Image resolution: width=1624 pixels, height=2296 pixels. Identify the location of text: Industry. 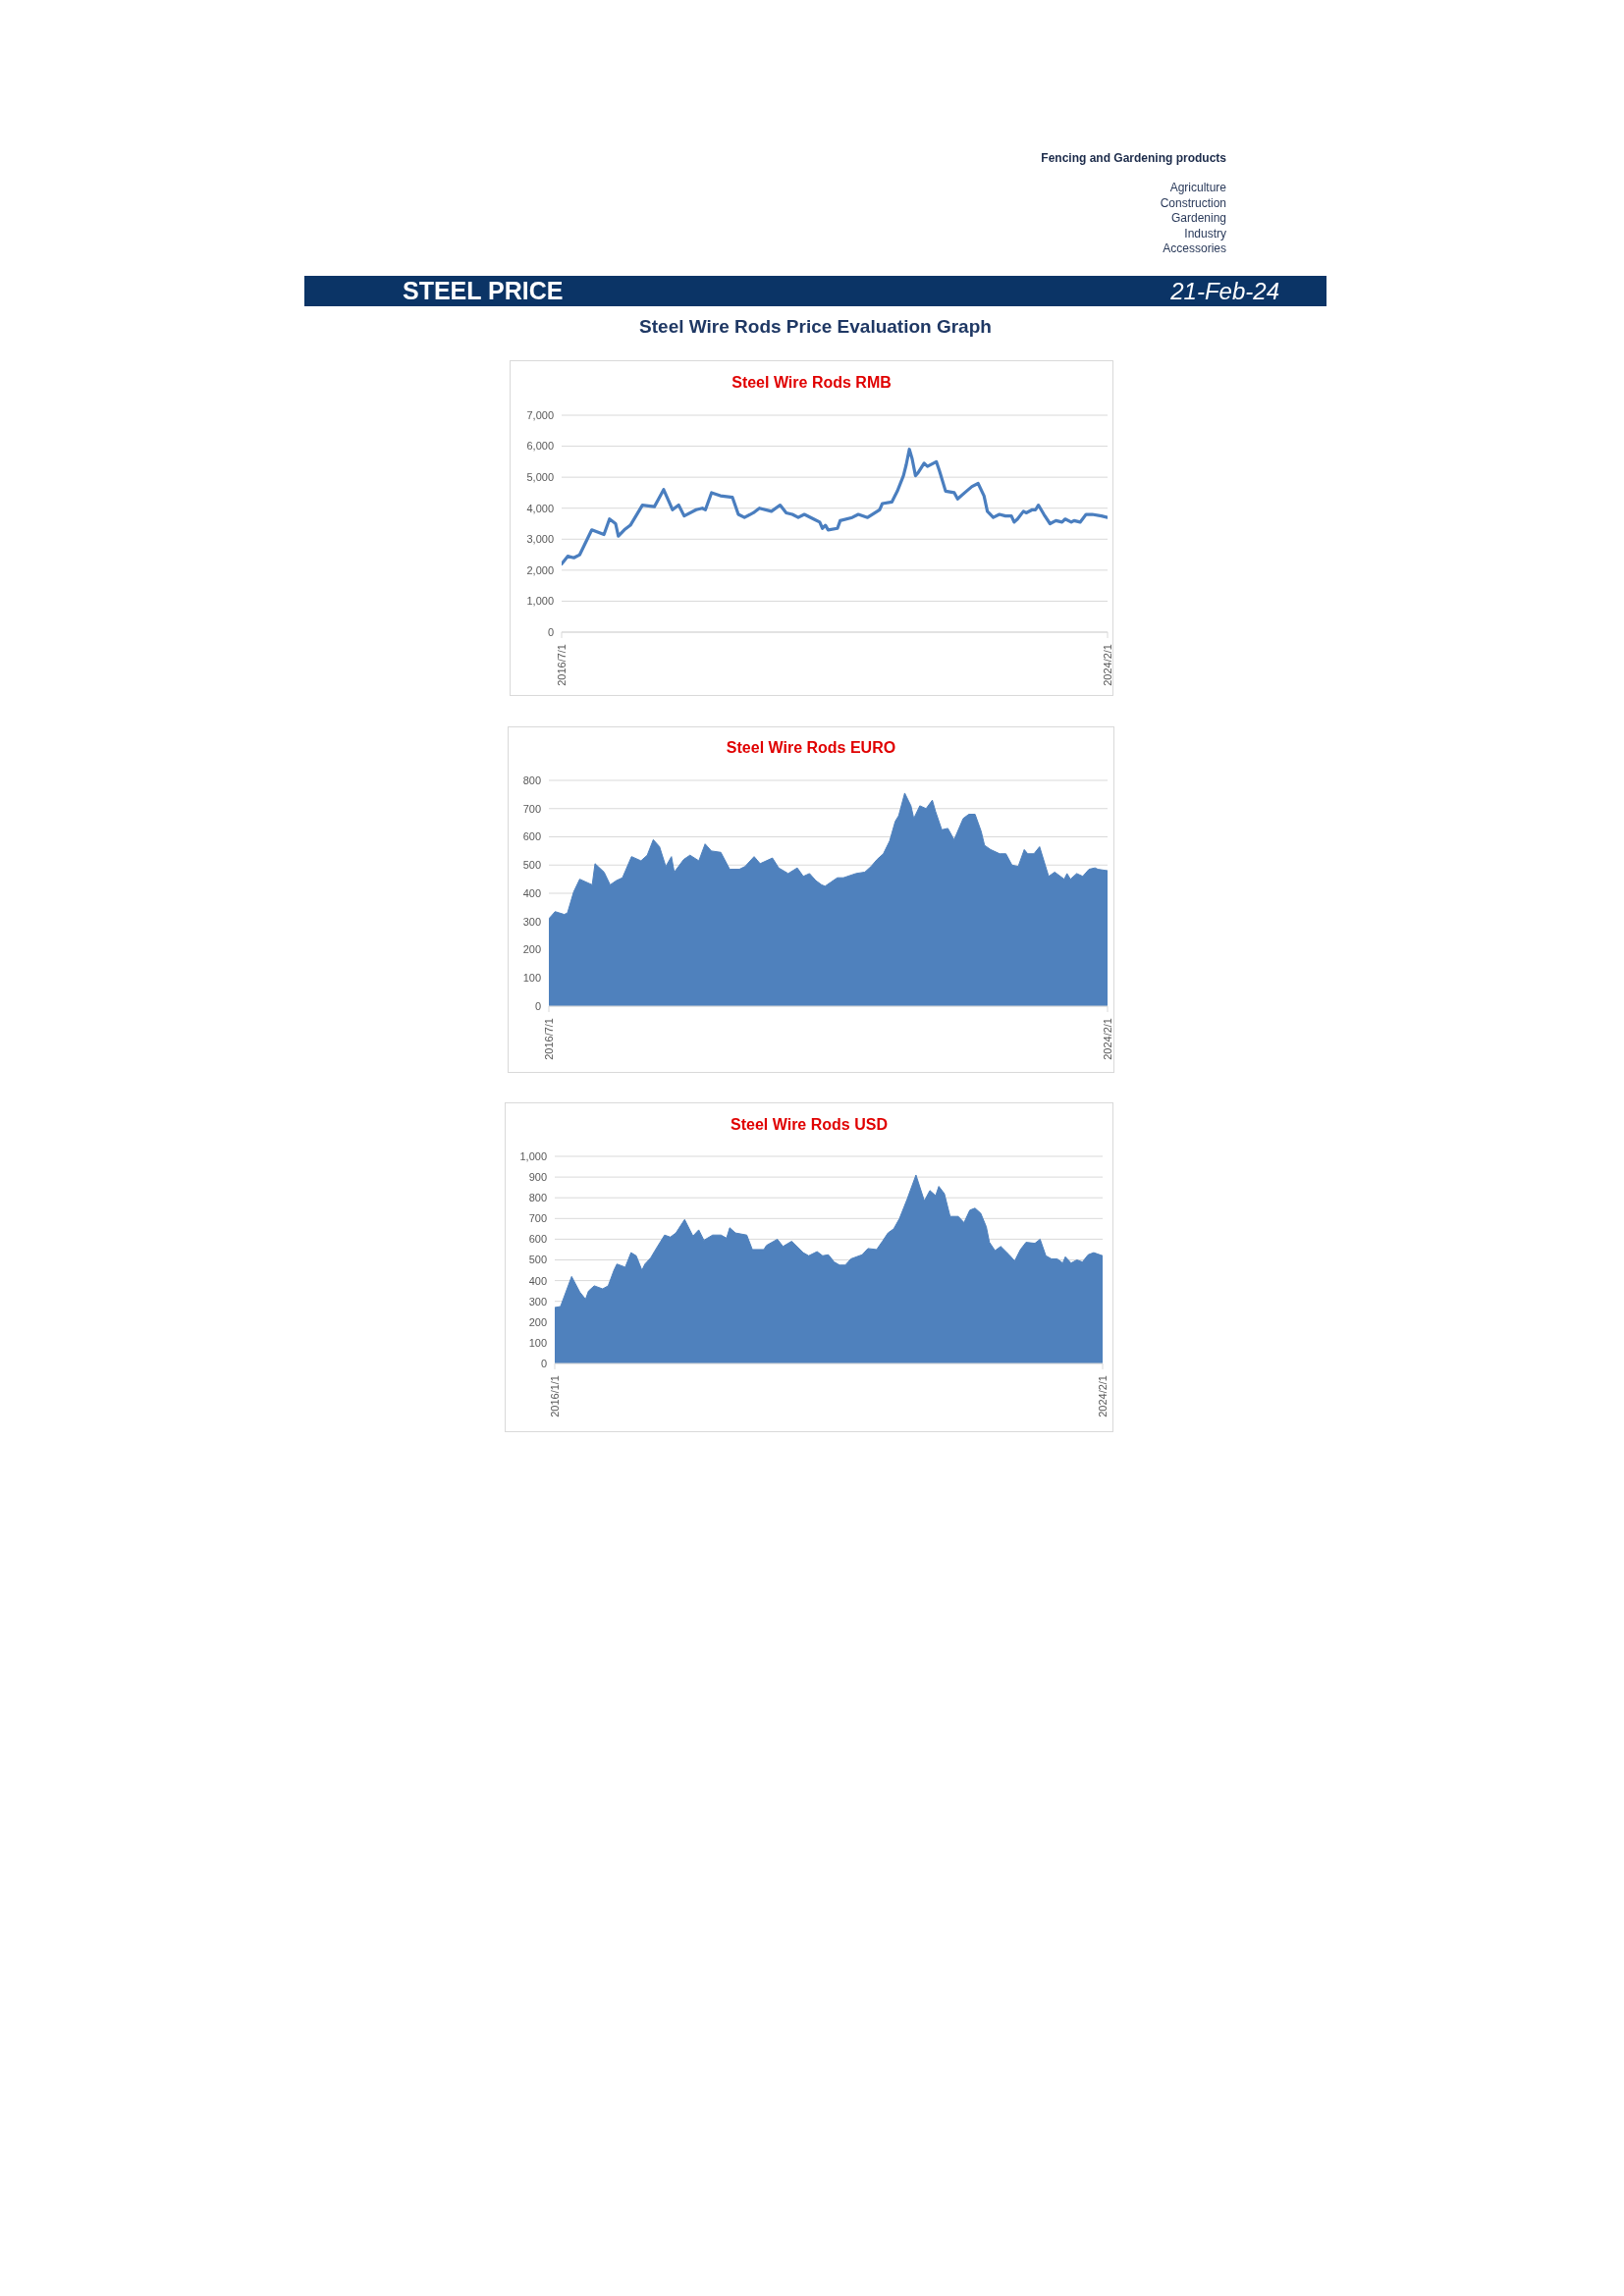
(1205, 233).